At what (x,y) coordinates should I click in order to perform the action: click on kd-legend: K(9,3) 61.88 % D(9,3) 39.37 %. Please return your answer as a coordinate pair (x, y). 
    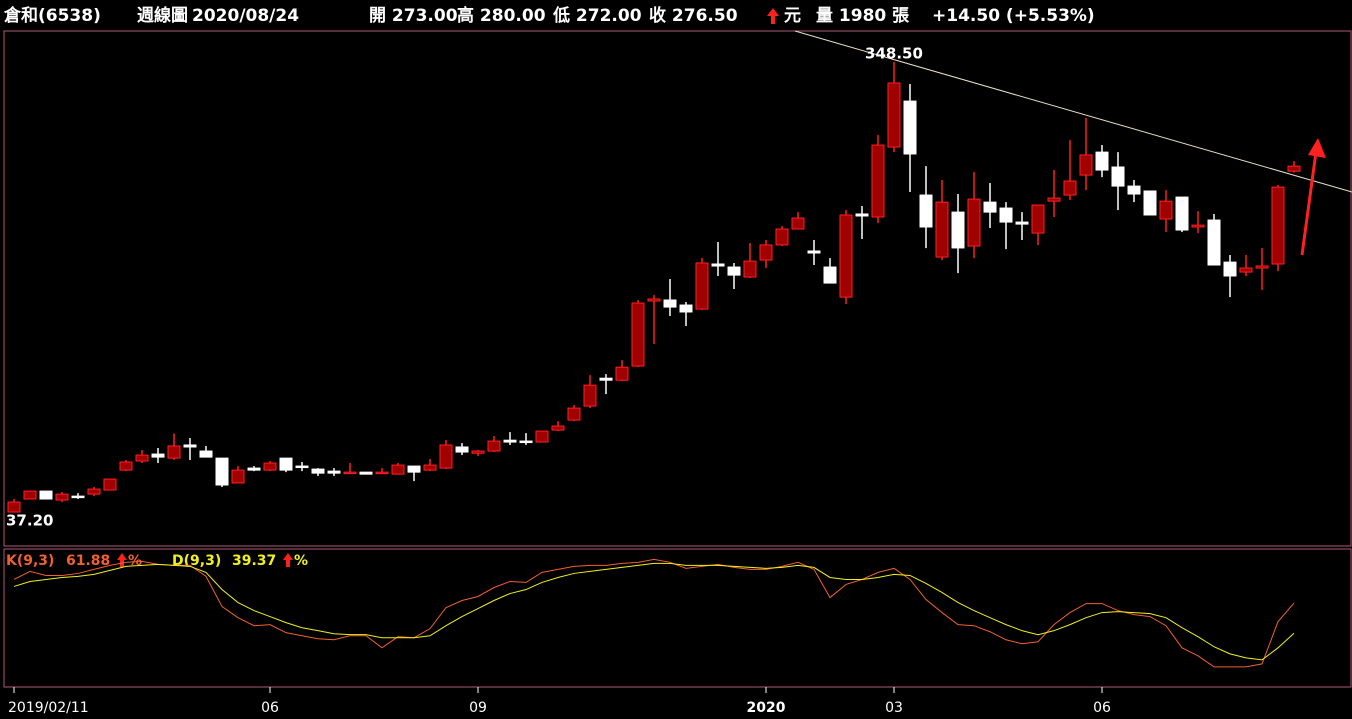
    Looking at the image, I should click on (157, 561).